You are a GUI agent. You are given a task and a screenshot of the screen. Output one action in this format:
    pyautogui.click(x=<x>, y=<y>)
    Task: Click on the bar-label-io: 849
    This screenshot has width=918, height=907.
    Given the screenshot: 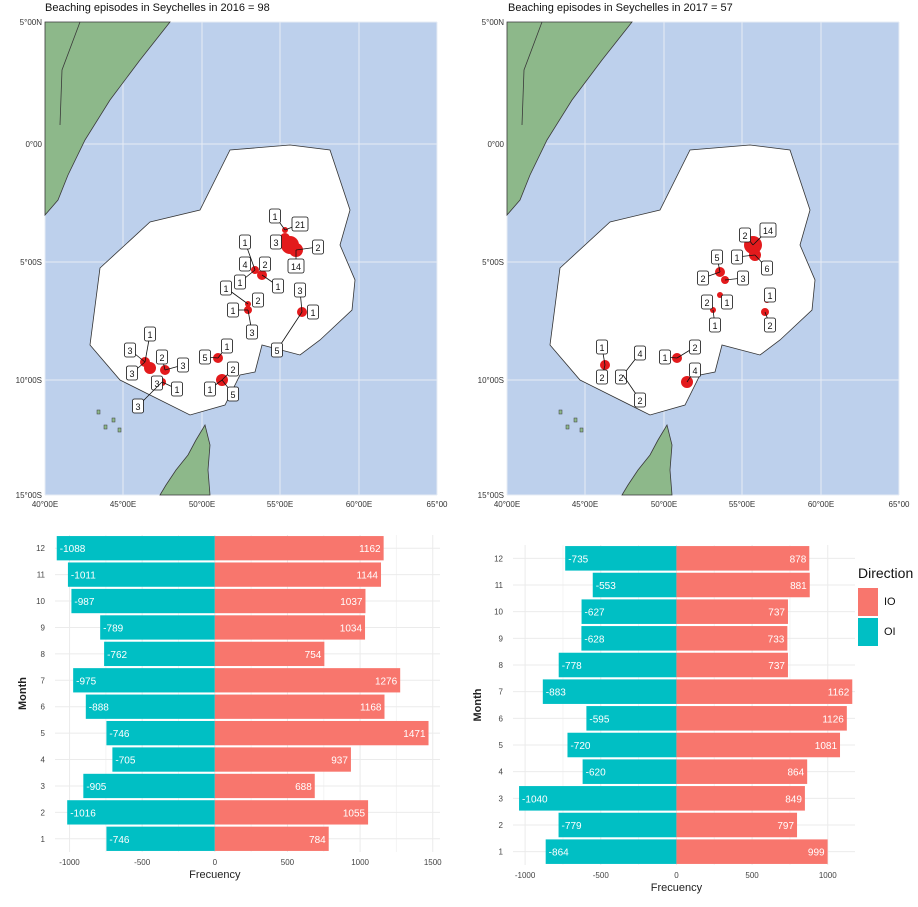 What is the action you would take?
    pyautogui.click(x=793, y=799)
    